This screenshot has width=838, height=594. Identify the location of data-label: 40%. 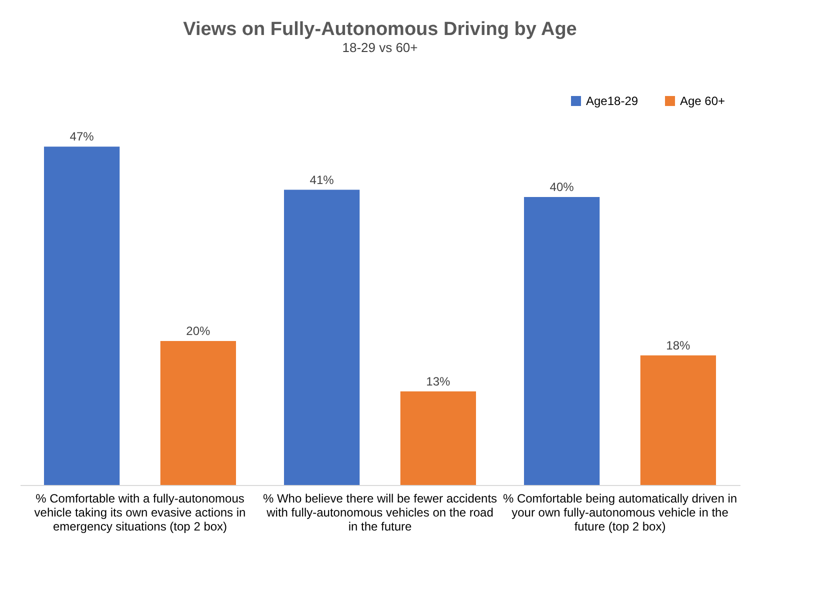
(562, 187).